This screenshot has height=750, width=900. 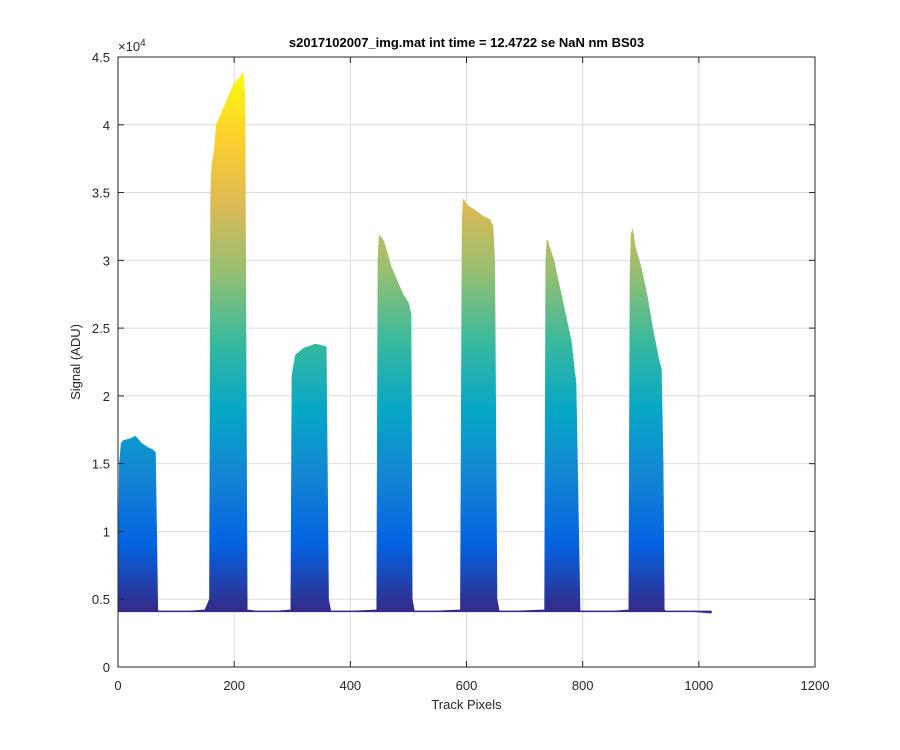 I want to click on y-tick-label: 1, so click(x=106, y=531).